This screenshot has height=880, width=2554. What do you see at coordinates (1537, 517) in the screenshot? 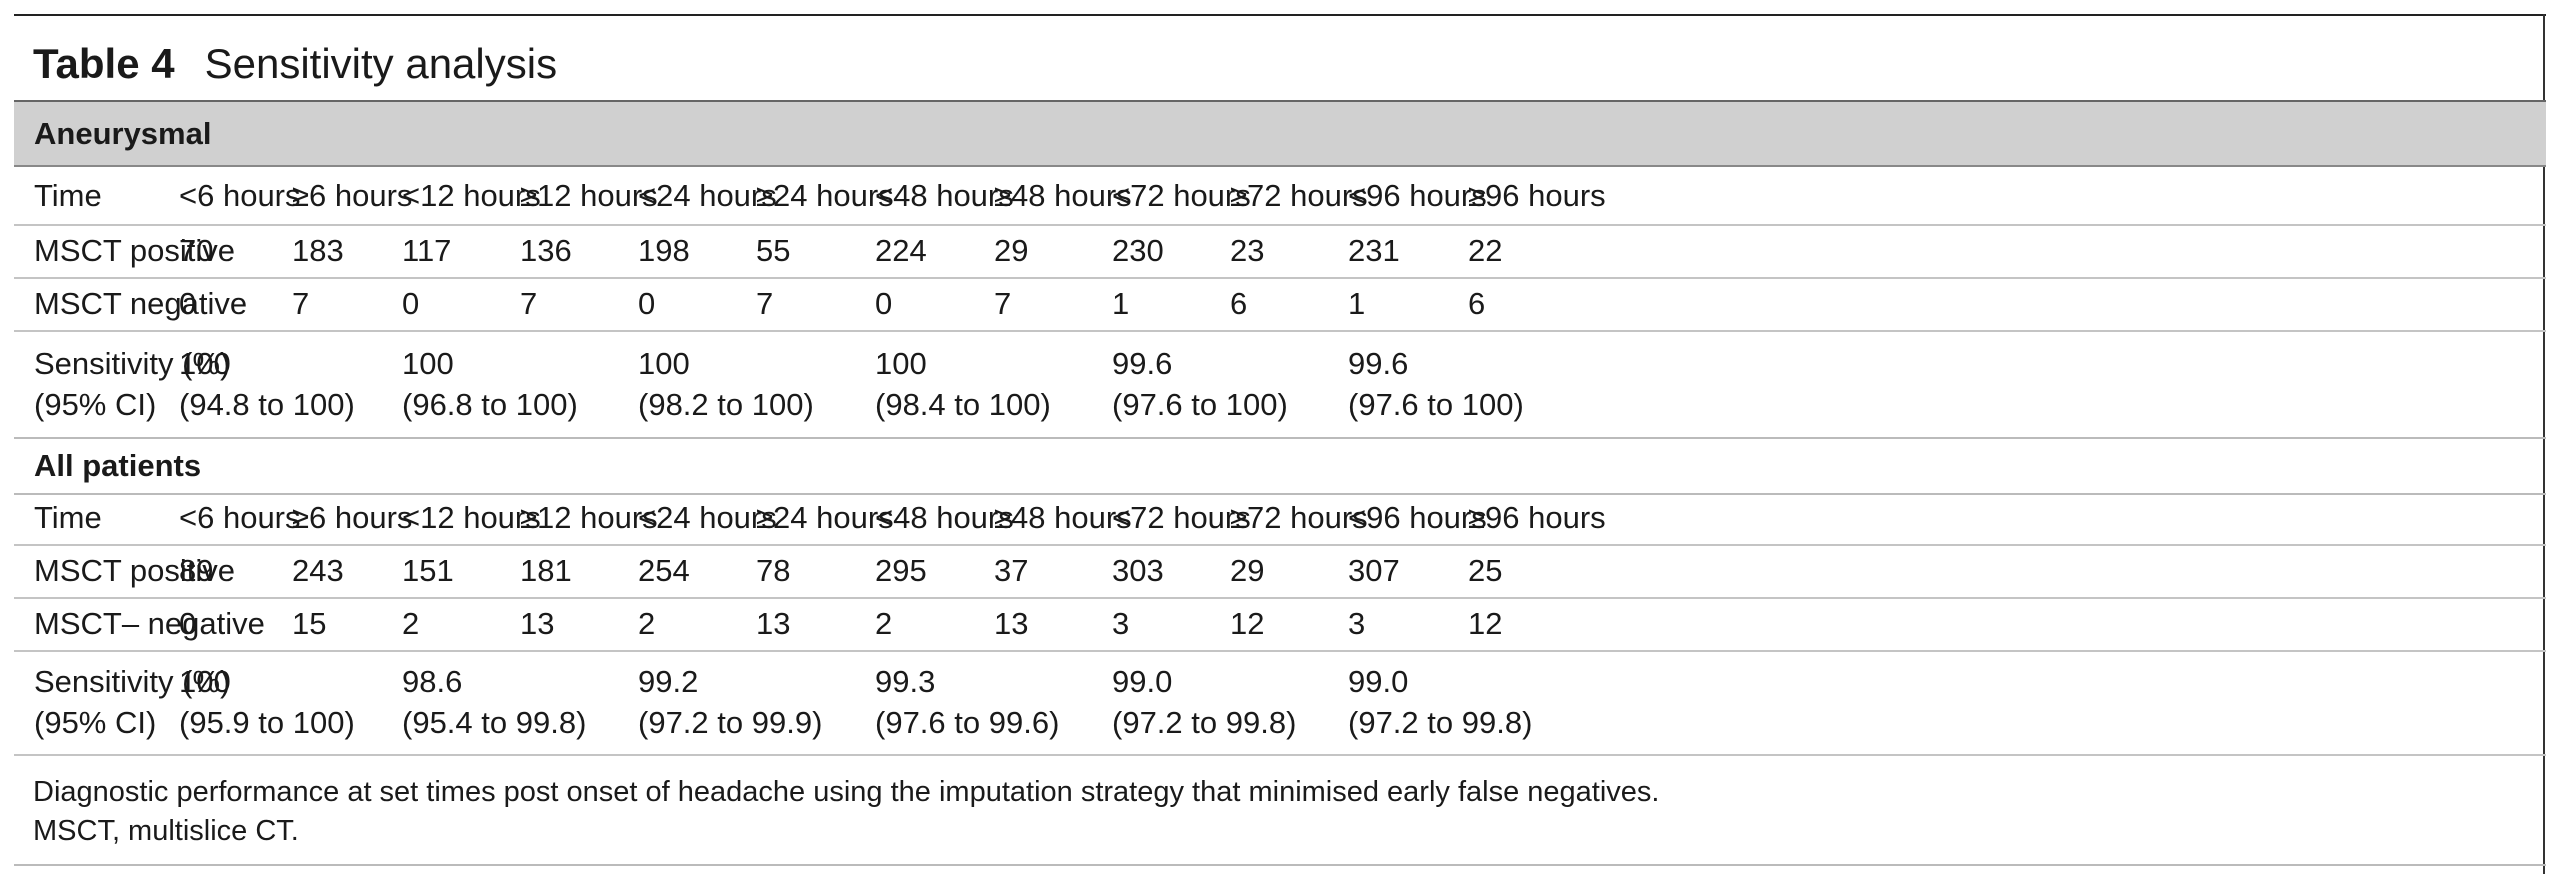
I see `table-cell: ≥96 hours` at bounding box center [1537, 517].